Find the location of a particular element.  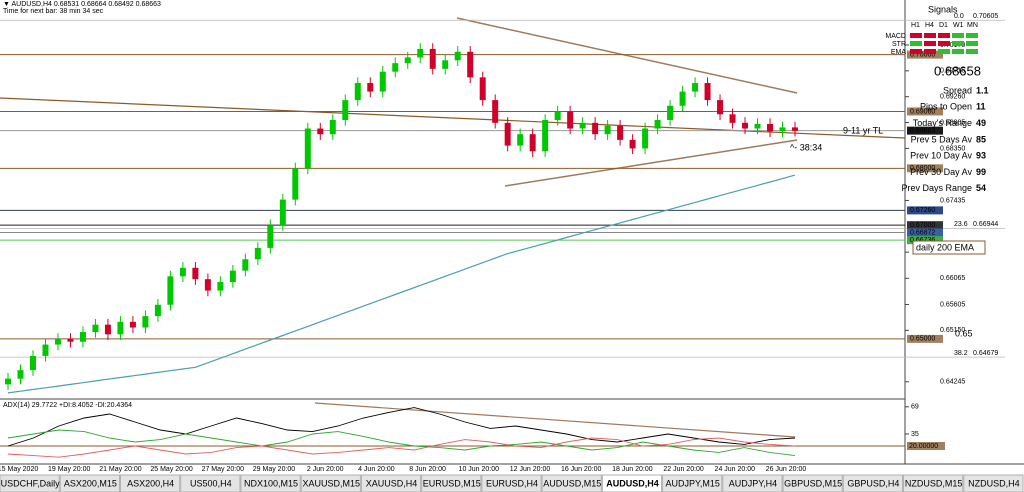

info-value: 1.1 is located at coordinates (982, 90).